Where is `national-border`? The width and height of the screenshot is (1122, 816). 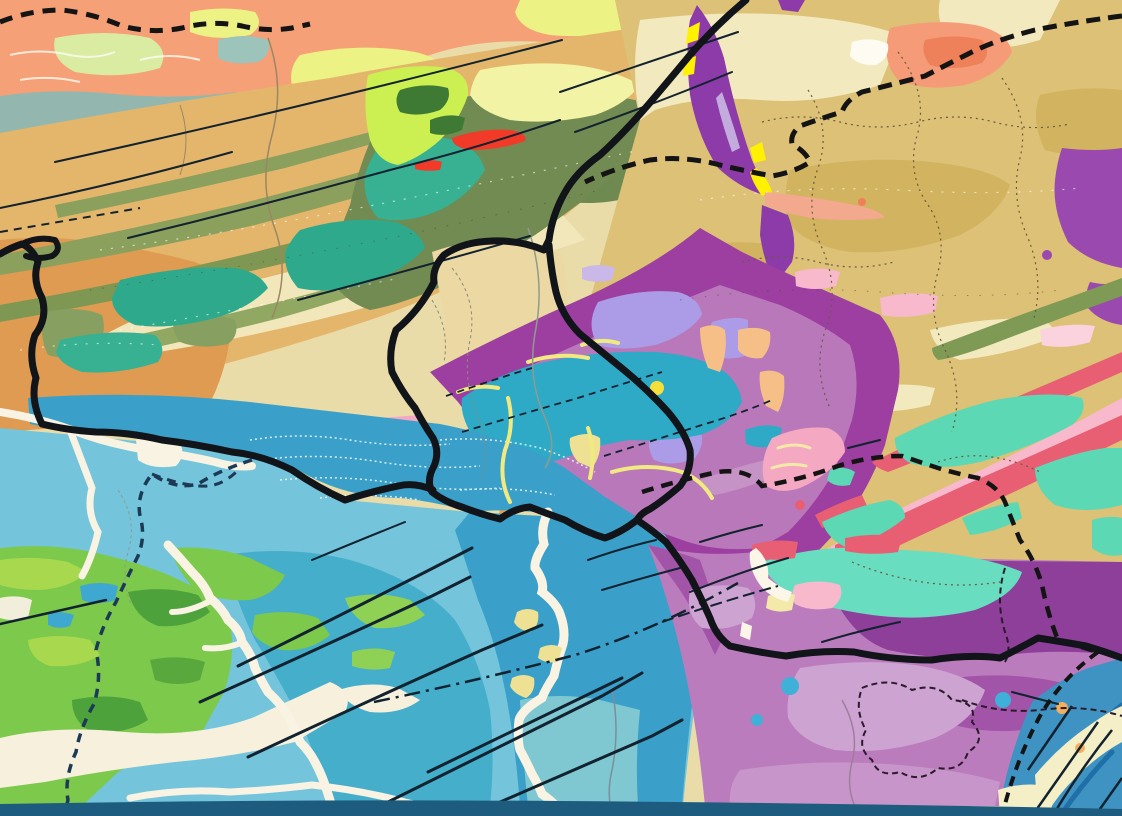 national-border is located at coordinates (218, 372).